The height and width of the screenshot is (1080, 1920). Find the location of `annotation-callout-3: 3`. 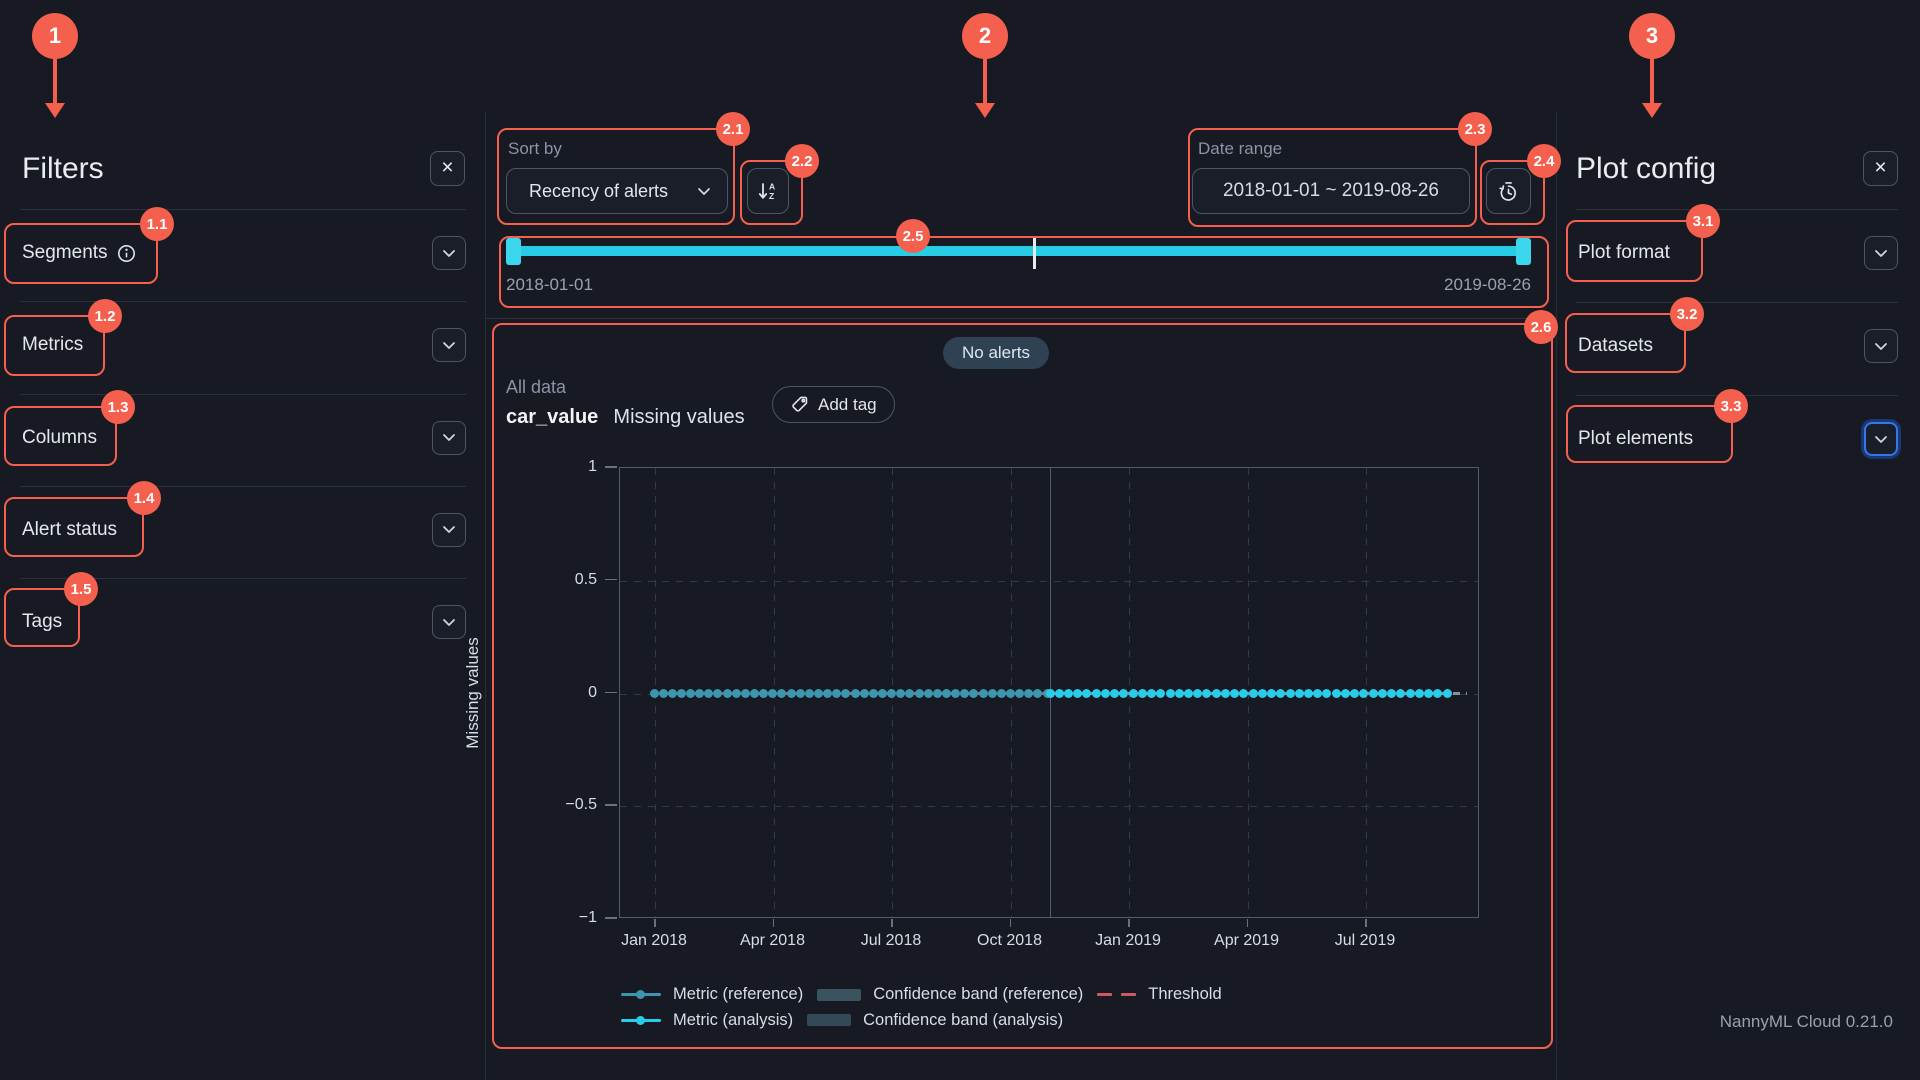

annotation-callout-3: 3 is located at coordinates (1652, 36).